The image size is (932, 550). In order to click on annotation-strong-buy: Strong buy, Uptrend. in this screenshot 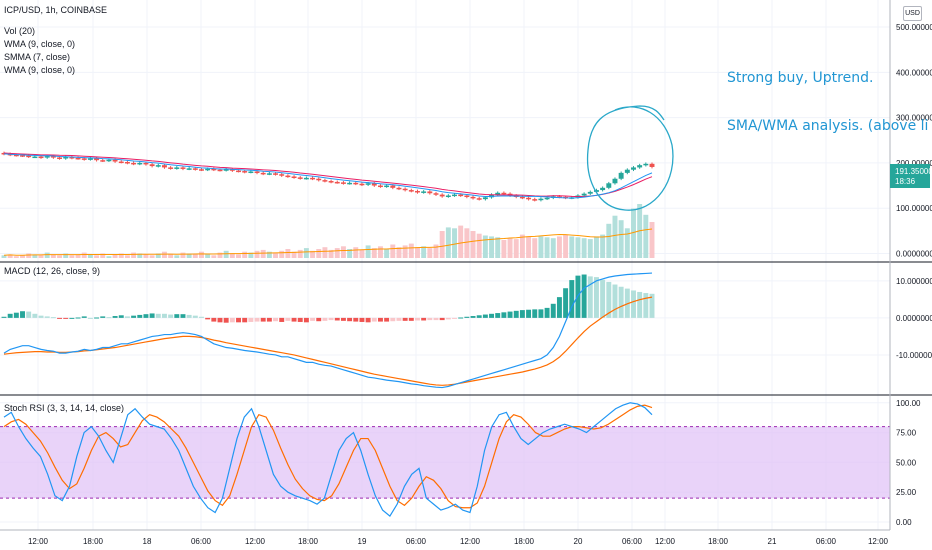, I will do `click(800, 78)`.